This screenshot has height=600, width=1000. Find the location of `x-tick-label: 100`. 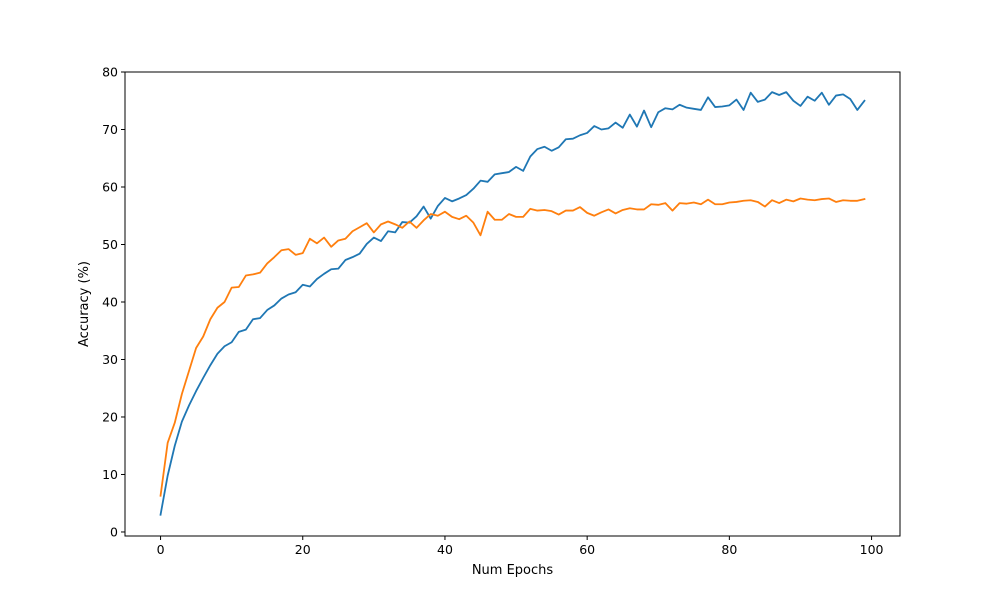

x-tick-label: 100 is located at coordinates (872, 549).